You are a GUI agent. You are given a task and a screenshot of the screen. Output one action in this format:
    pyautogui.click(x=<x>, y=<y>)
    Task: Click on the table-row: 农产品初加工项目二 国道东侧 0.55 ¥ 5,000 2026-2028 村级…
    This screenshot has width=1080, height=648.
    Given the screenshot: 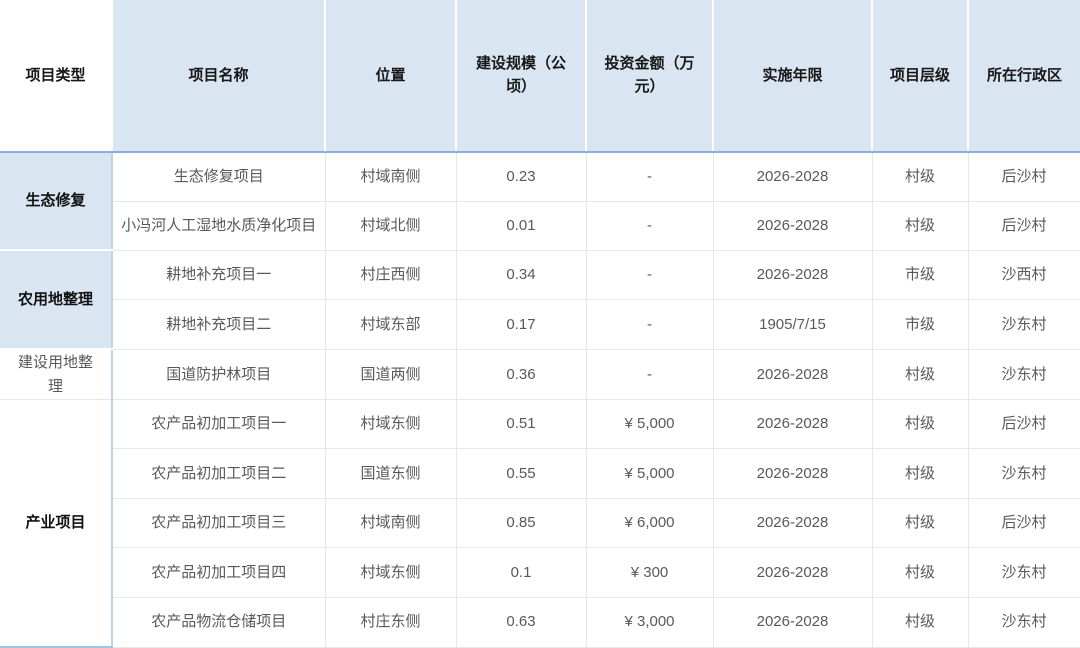 What is the action you would take?
    pyautogui.click(x=540, y=473)
    